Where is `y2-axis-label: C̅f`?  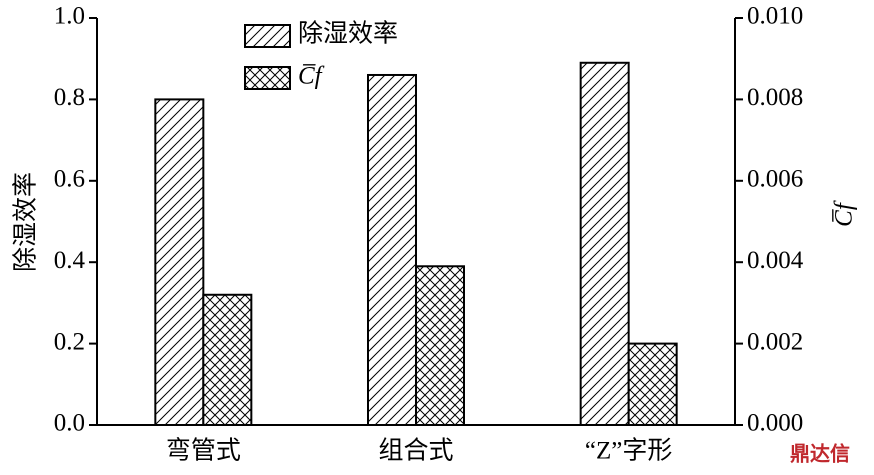 y2-axis-label: C̅f is located at coordinates (844, 213).